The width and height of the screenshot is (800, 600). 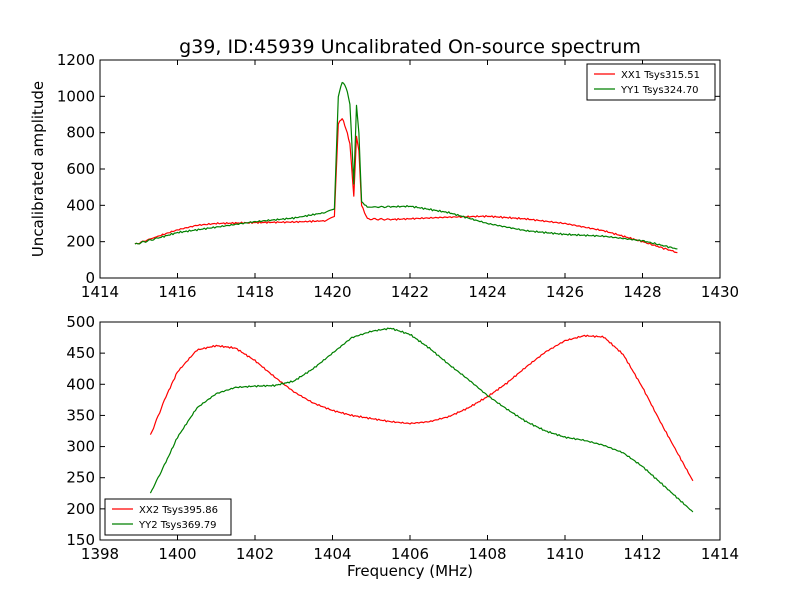 What do you see at coordinates (659, 90) in the screenshot?
I see `legend-label: YY1 Tsys324.70` at bounding box center [659, 90].